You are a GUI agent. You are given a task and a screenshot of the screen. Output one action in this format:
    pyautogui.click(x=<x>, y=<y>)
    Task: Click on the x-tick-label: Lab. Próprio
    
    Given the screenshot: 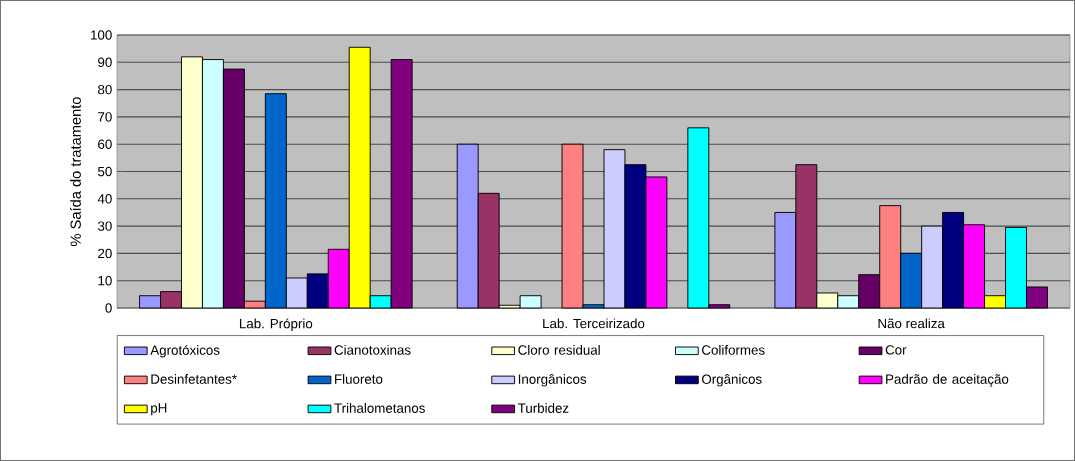 What is the action you would take?
    pyautogui.click(x=276, y=324)
    